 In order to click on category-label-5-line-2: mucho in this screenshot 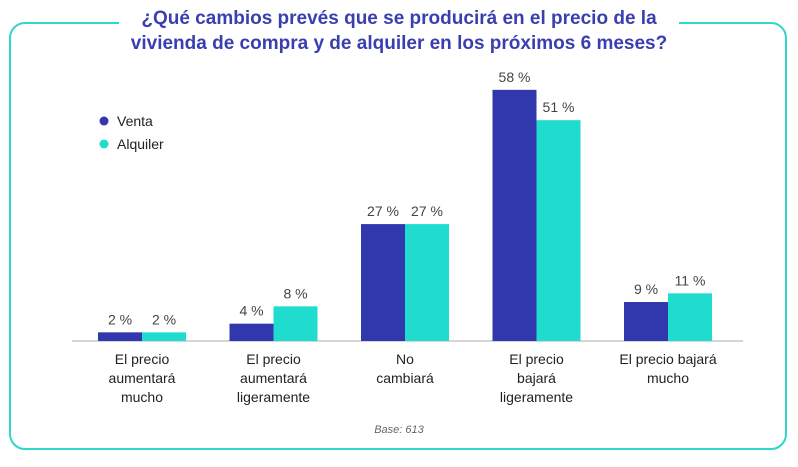, I will do `click(668, 378)`.